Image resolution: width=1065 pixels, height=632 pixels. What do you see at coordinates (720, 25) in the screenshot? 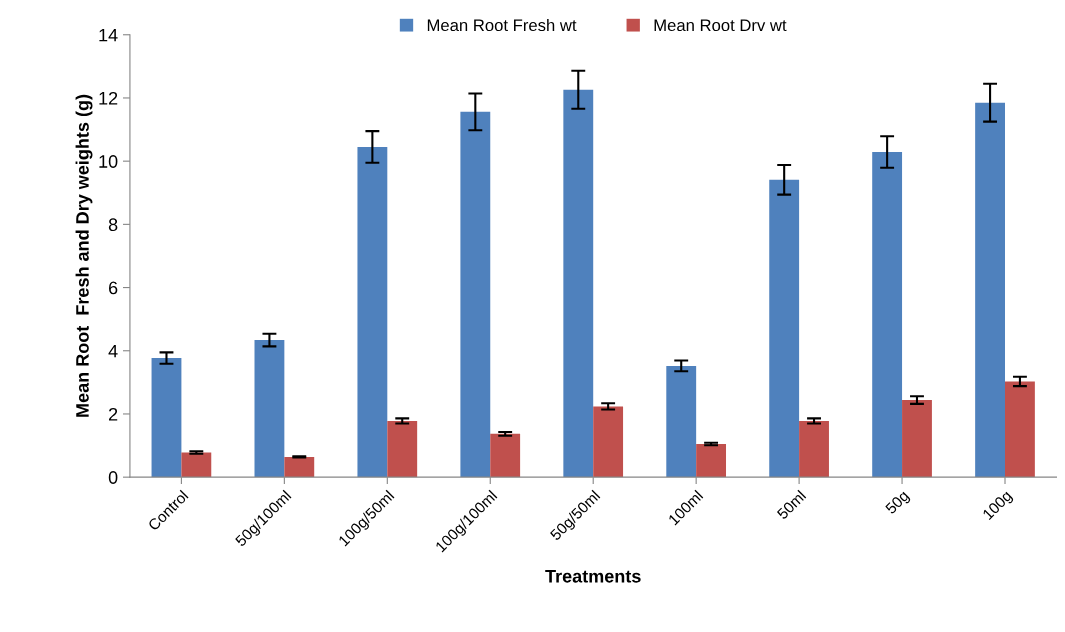
I see `legend-label: Mean Root Drv wt` at bounding box center [720, 25].